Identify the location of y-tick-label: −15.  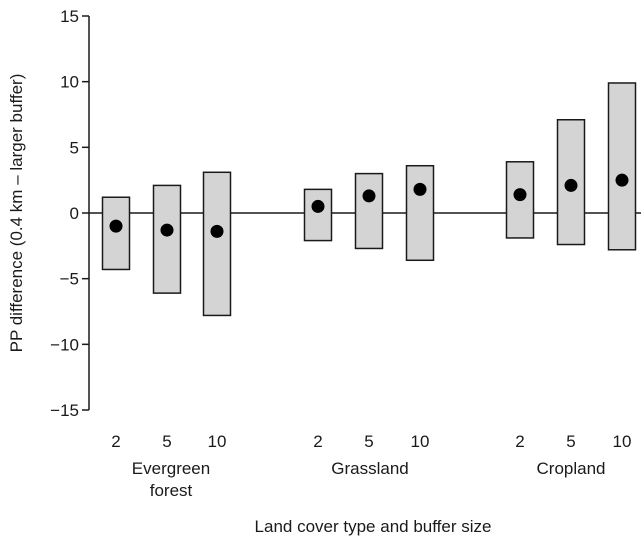
(64, 410).